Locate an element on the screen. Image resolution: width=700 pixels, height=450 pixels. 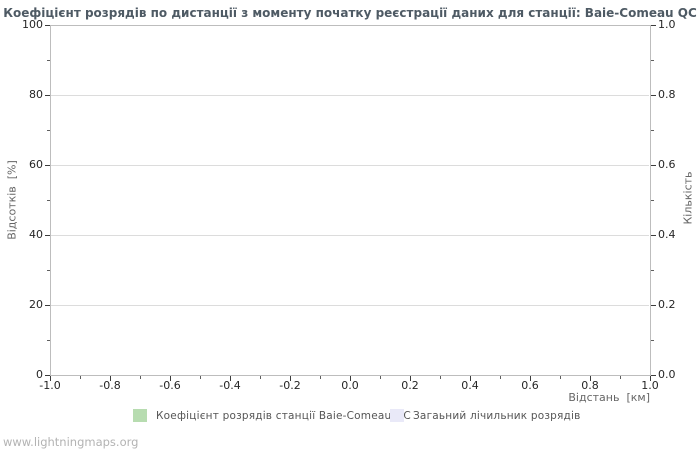
bottom-axis-tick-label: 0.0 is located at coordinates (350, 385).